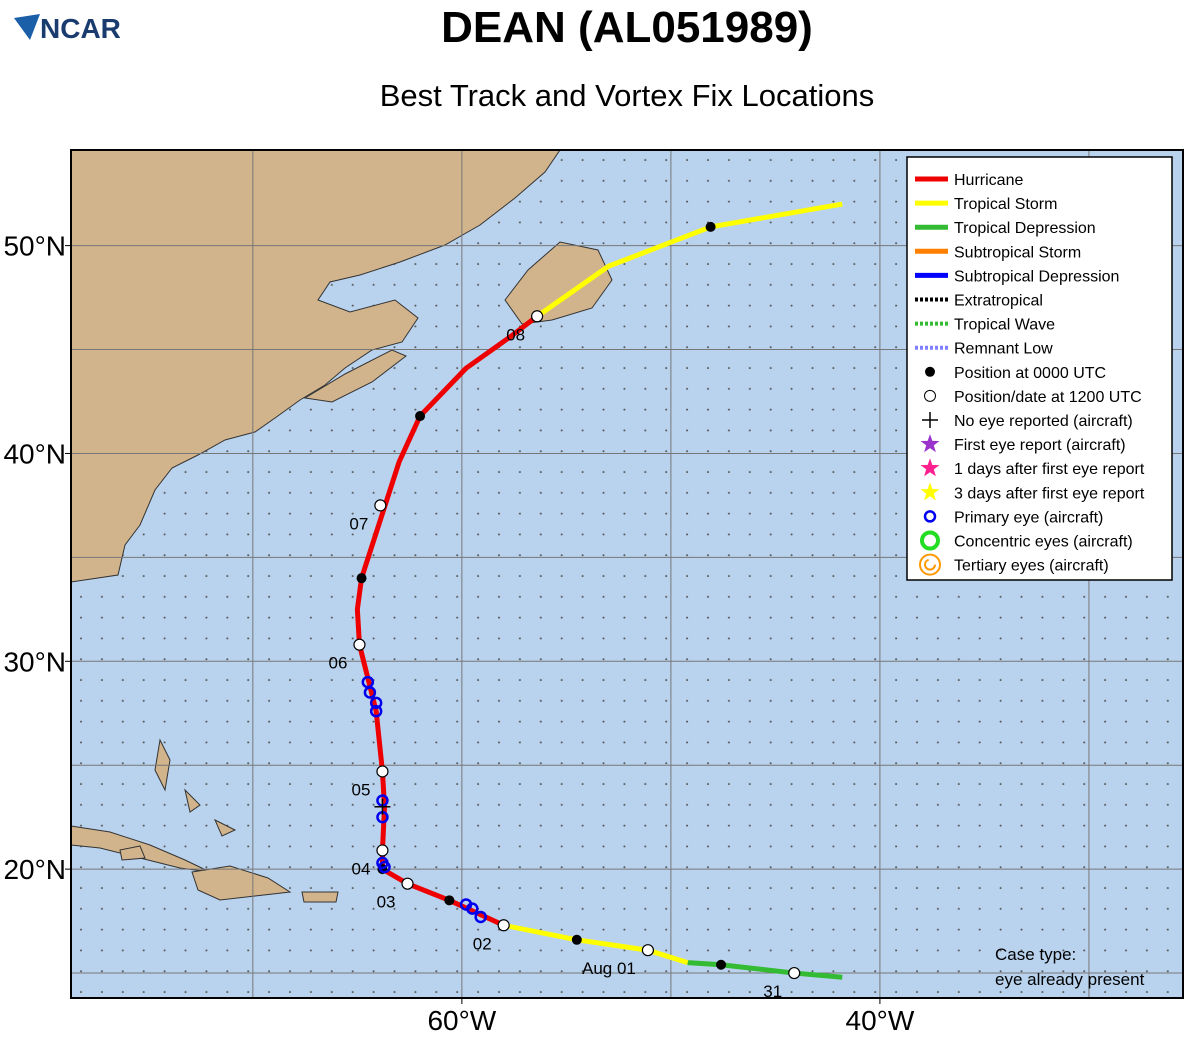 This screenshot has height=1039, width=1190. Describe the element at coordinates (34, 869) in the screenshot. I see `y-tick-label: 20°N` at that location.